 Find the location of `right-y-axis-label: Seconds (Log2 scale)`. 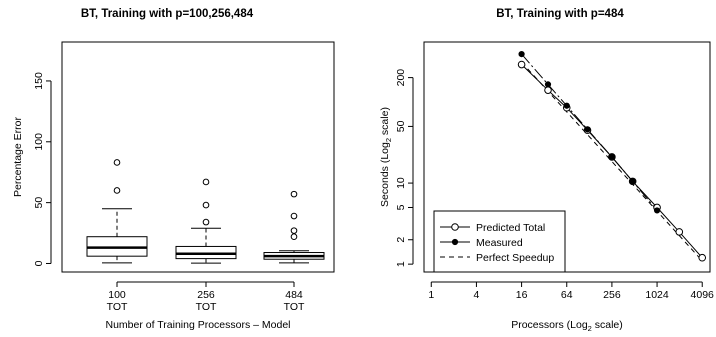

right-y-axis-label: Seconds (Log2 scale) is located at coordinates (386, 157).